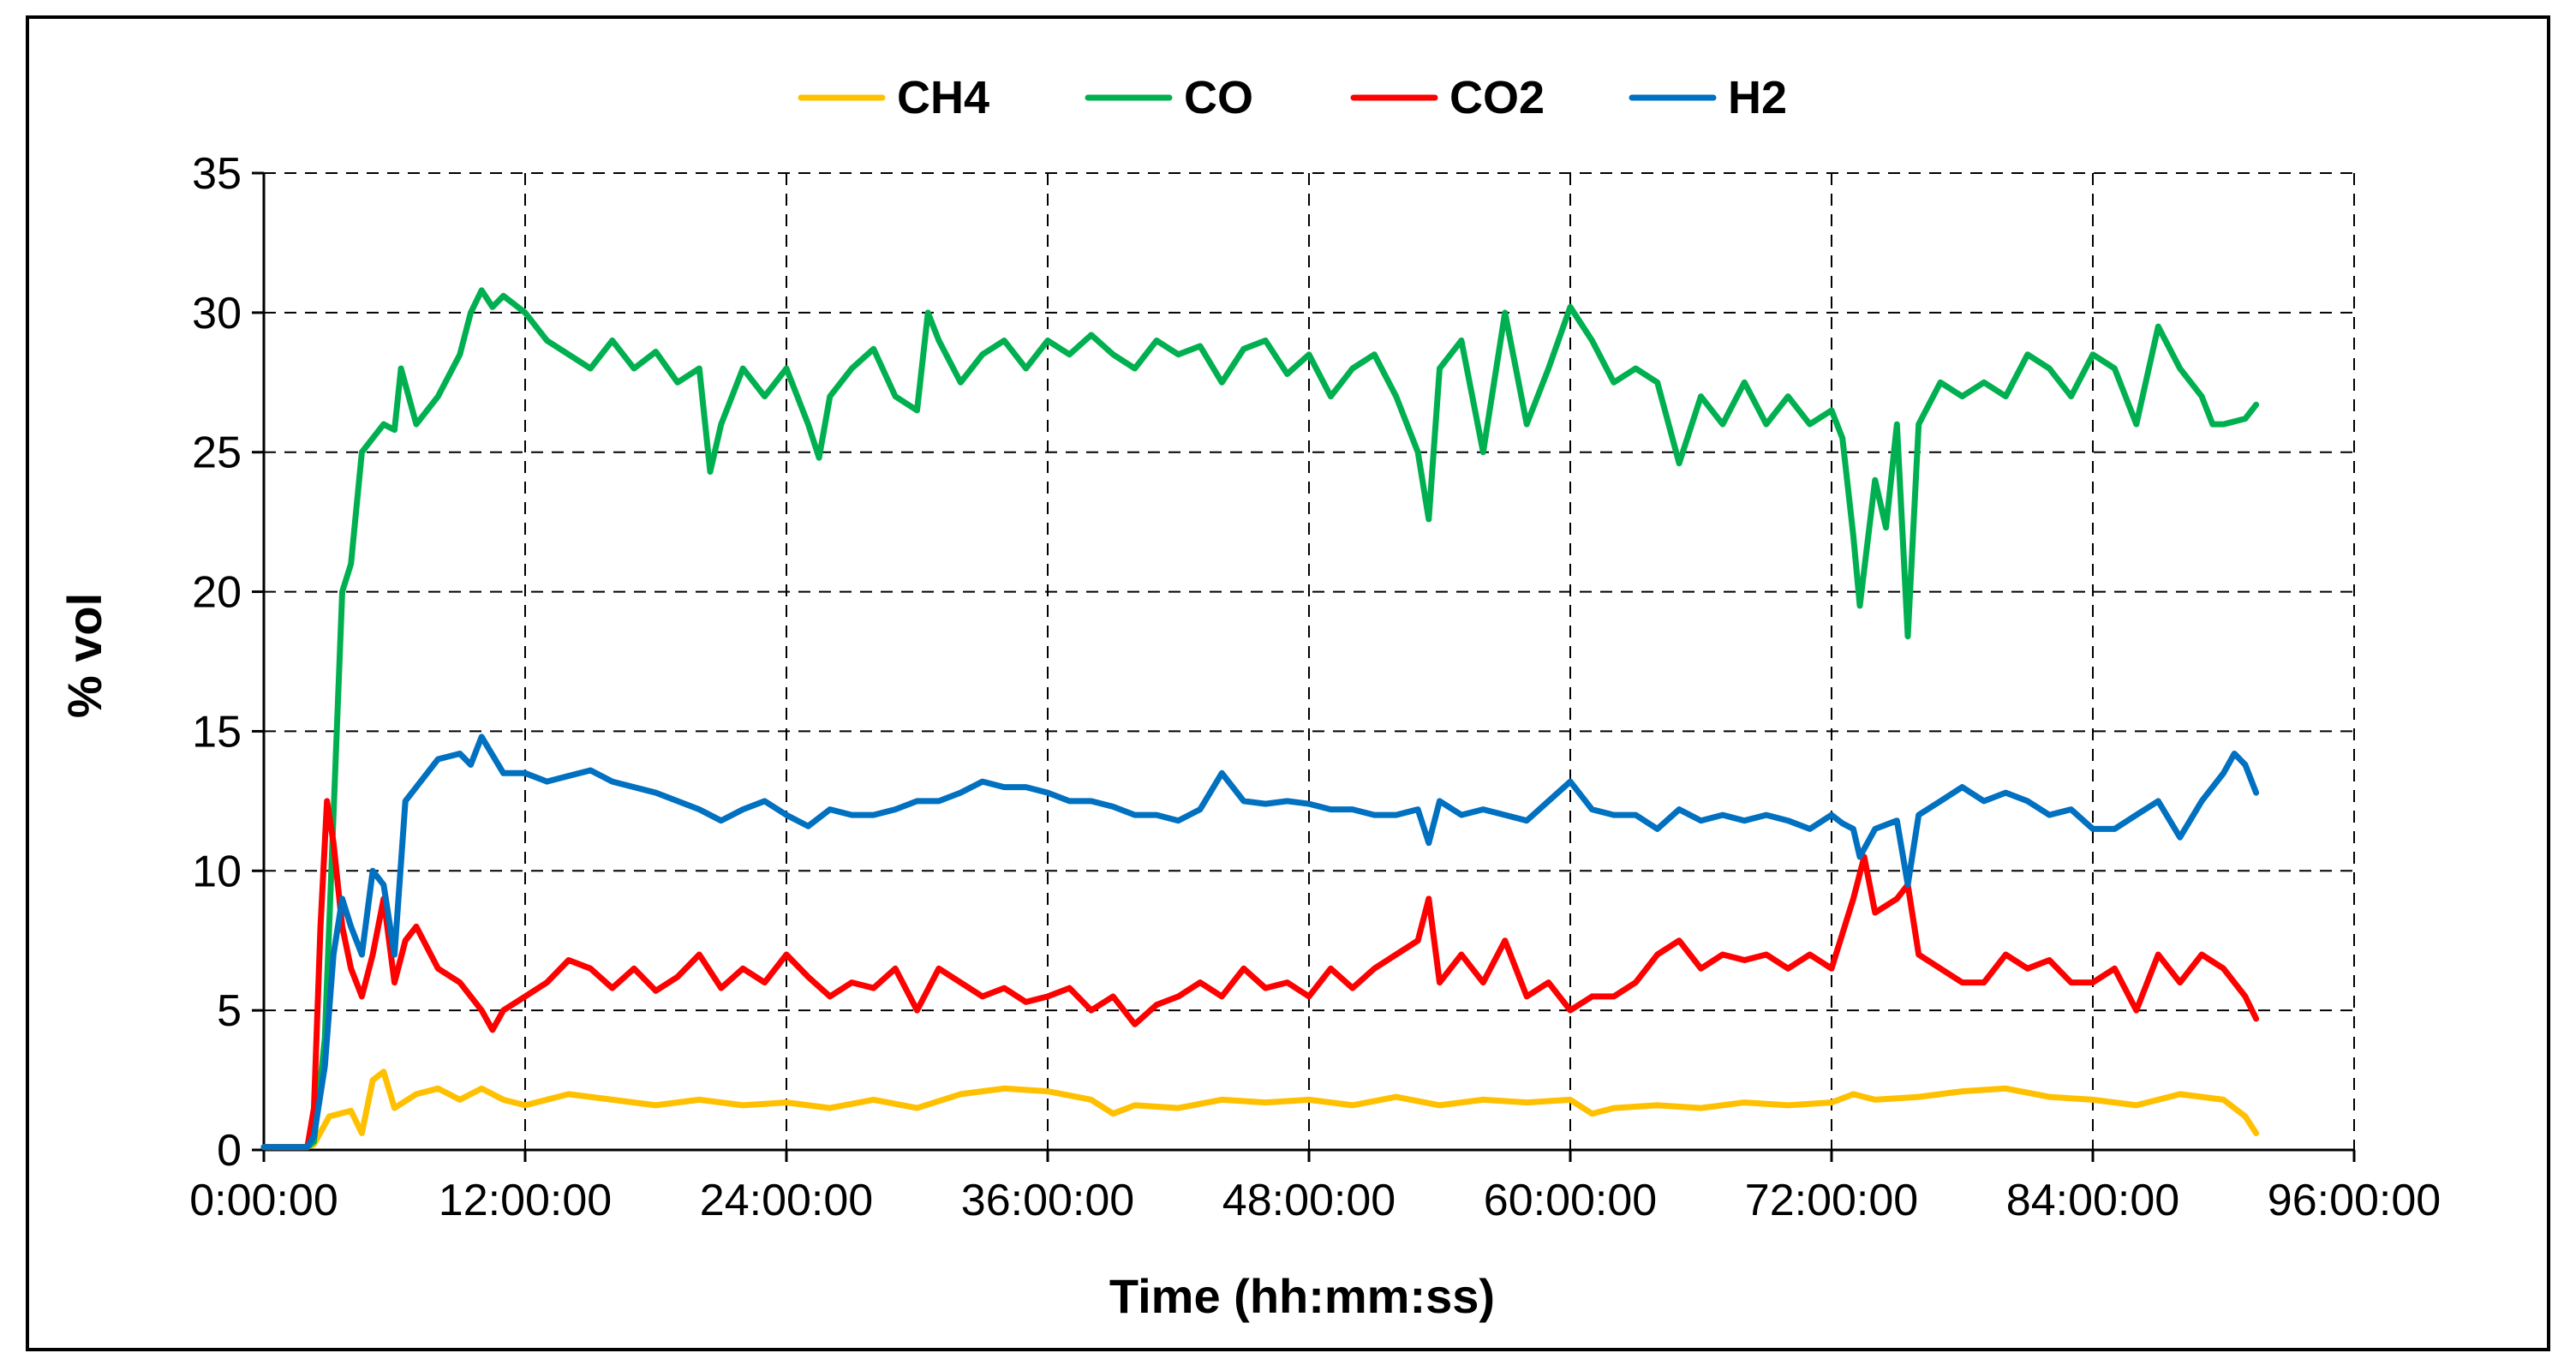 The height and width of the screenshot is (1371, 2576). I want to click on y-tick-label: 25, so click(217, 453).